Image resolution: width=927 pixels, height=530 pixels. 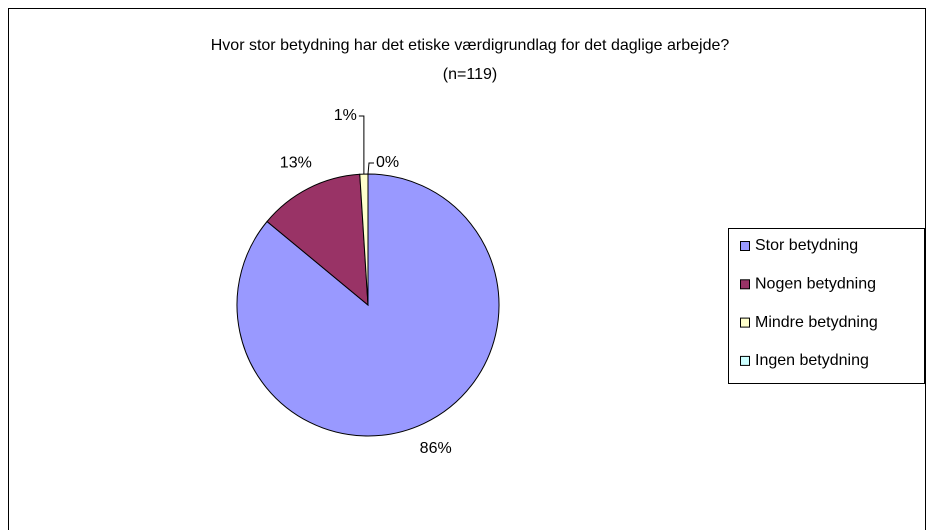 I want to click on data-label: 13%, so click(x=296, y=163).